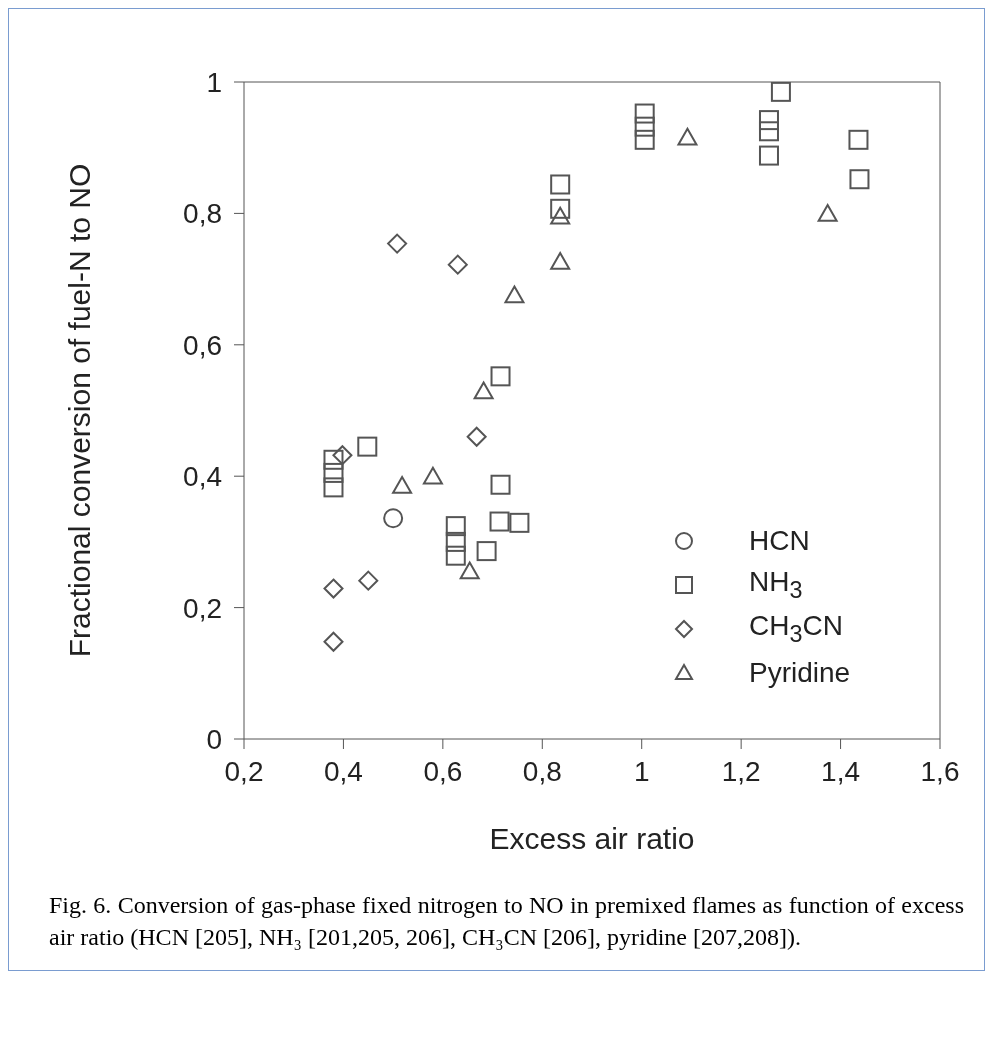  I want to click on x-tick-label: 1,4, so click(841, 771).